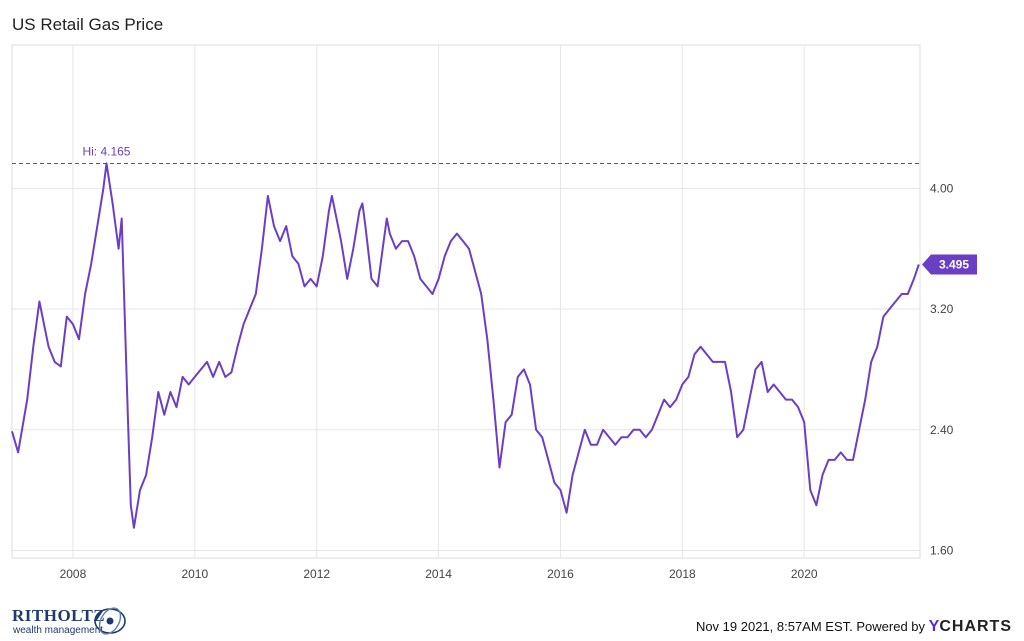  I want to click on y-tick-label: 3.20, so click(942, 309).